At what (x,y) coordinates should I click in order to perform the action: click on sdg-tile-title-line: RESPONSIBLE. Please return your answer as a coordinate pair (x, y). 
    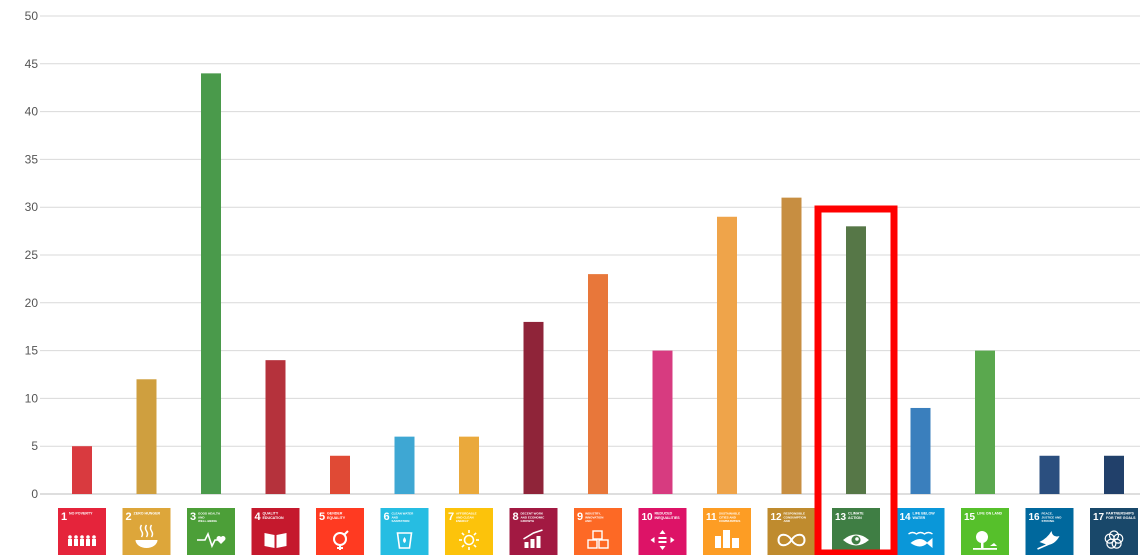
    Looking at the image, I should click on (795, 514).